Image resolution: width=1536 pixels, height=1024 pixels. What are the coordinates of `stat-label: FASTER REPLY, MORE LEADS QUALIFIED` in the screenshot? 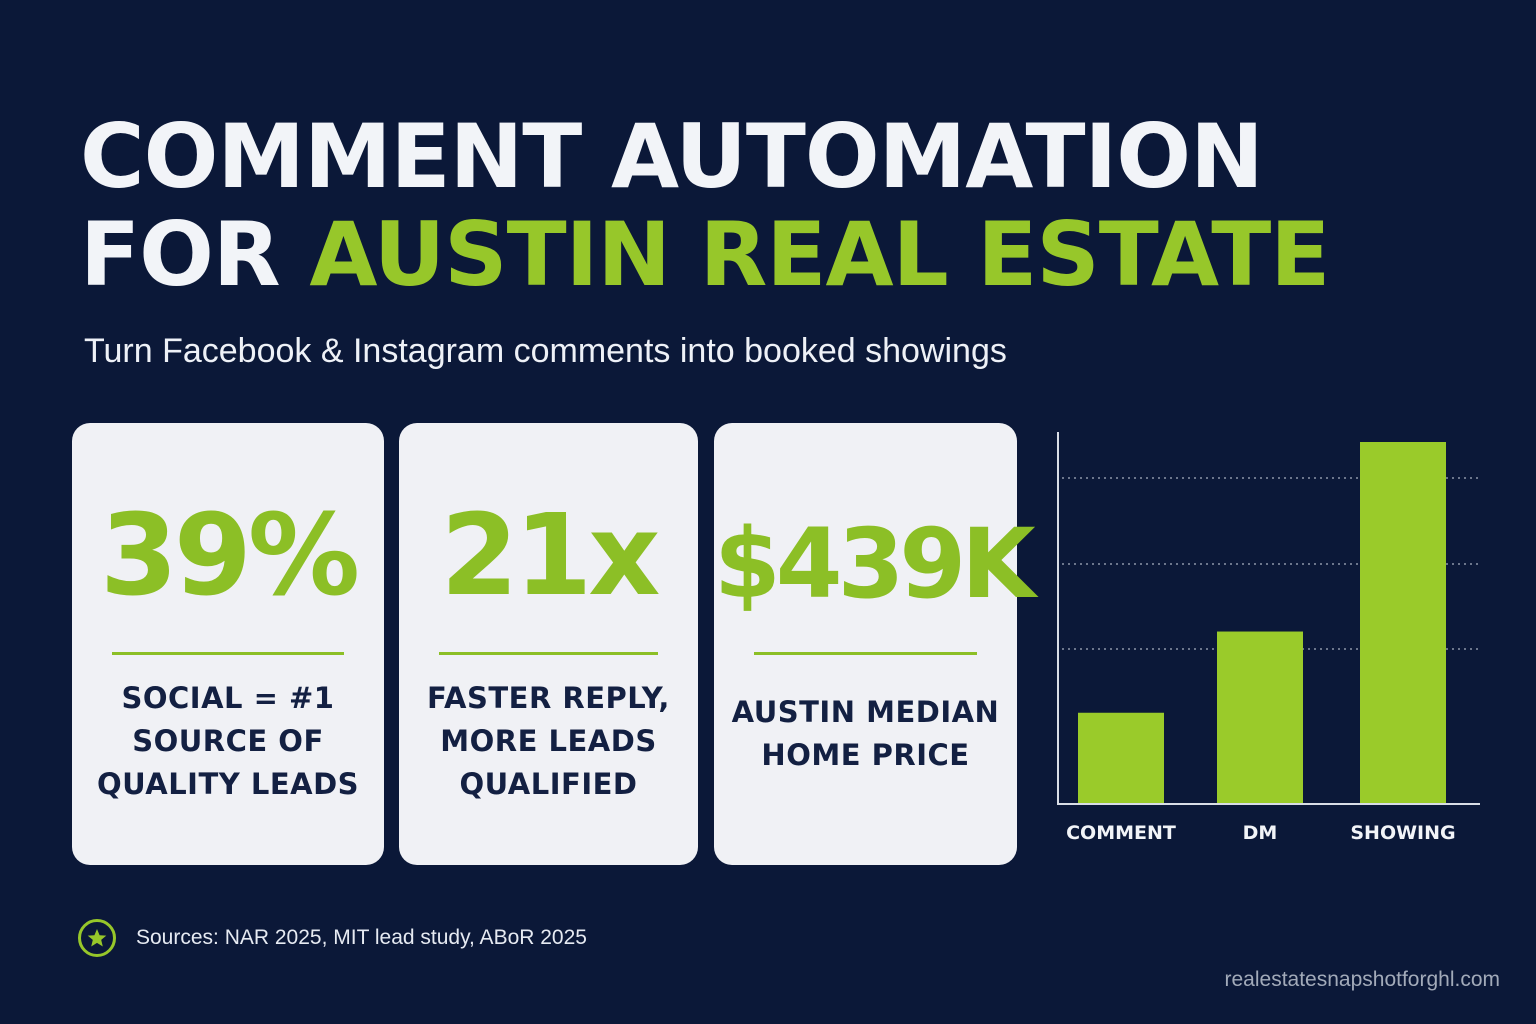 It's located at (548, 741).